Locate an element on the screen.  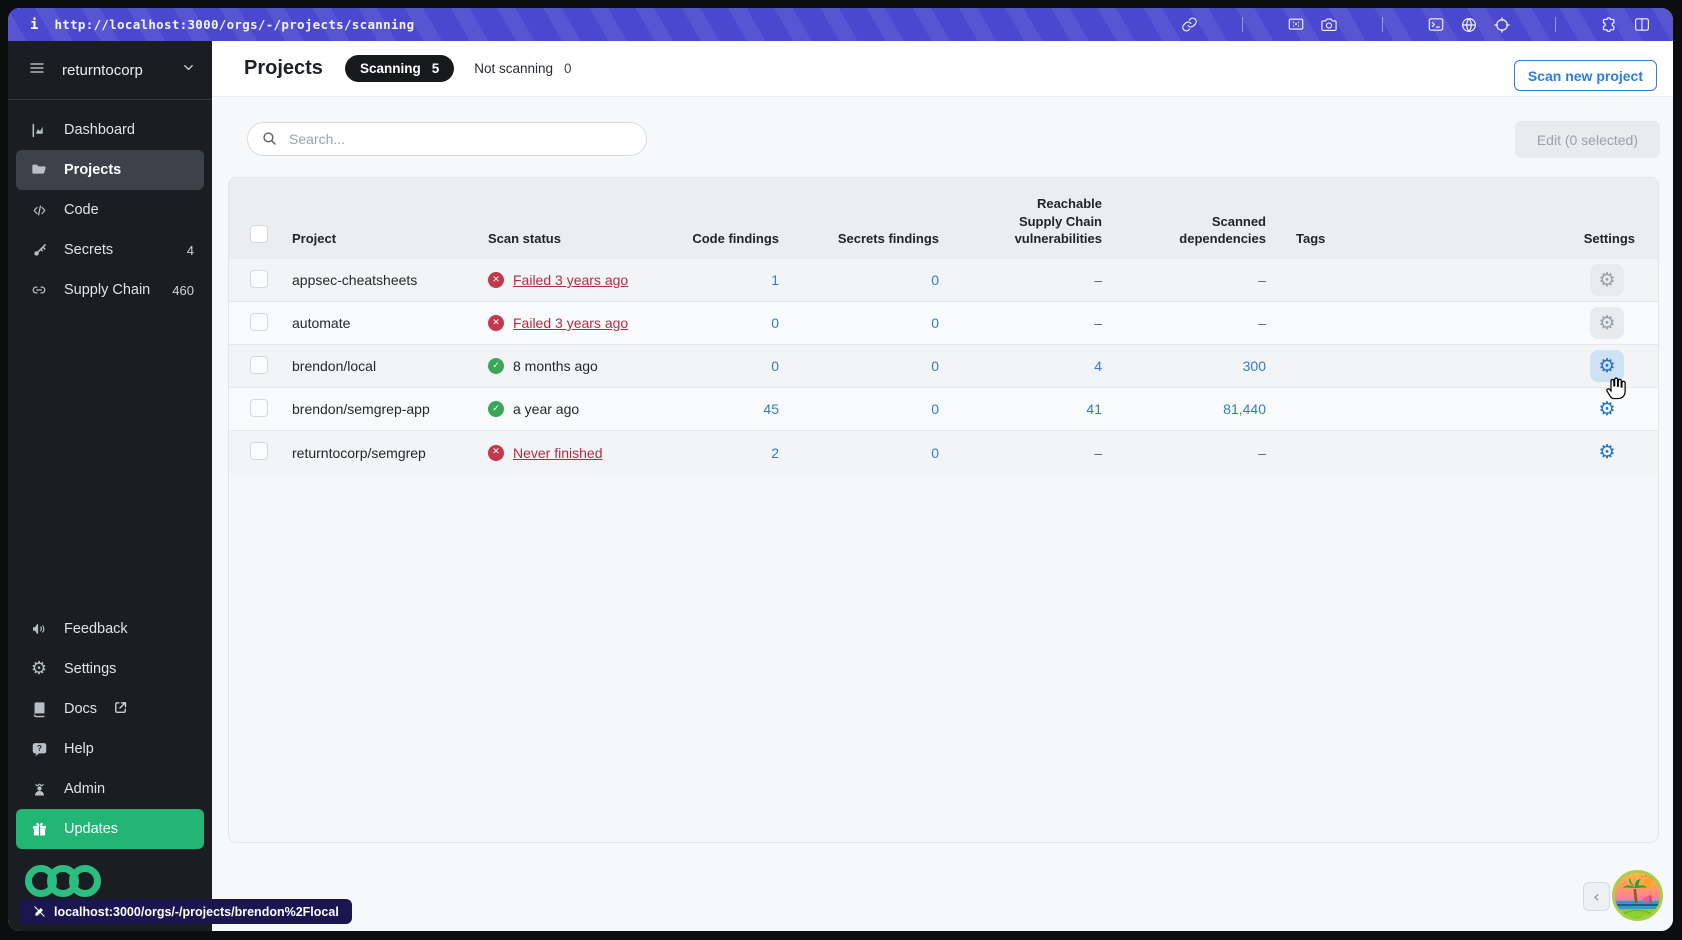
sidebar-item-label: Supply Chain is located at coordinates (107, 290).